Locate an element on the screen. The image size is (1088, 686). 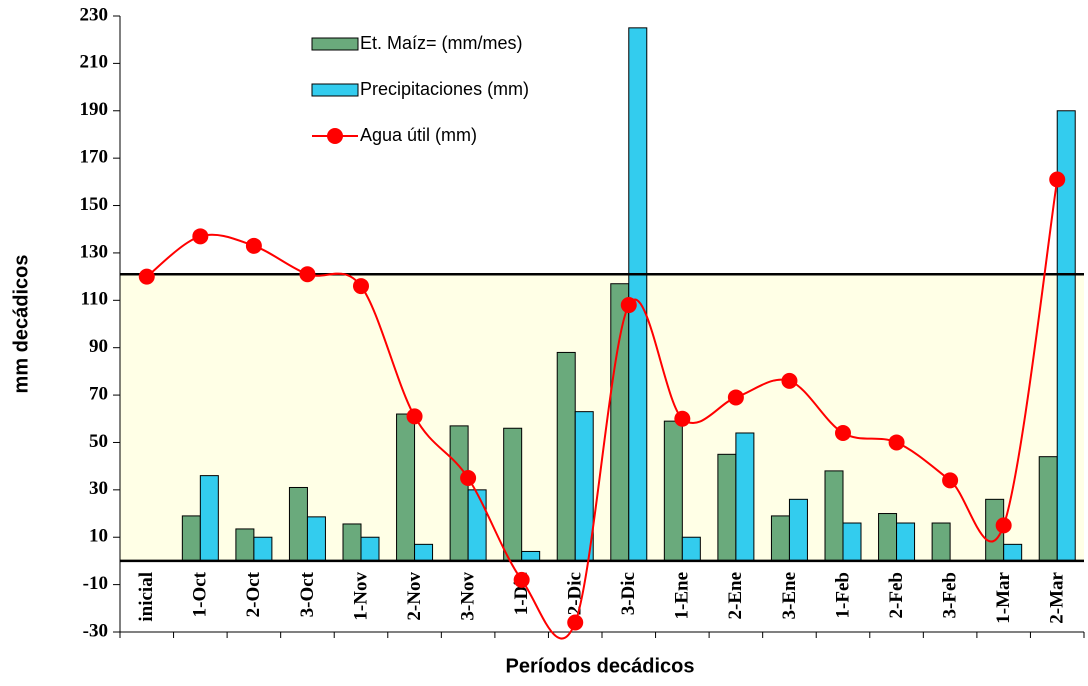
y-tick-label: 70 is located at coordinates (98, 393).